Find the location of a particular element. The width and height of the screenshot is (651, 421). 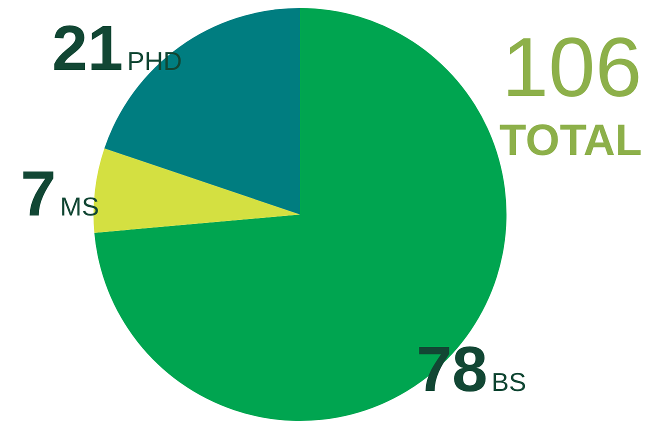

slice-label: BS is located at coordinates (509, 382).